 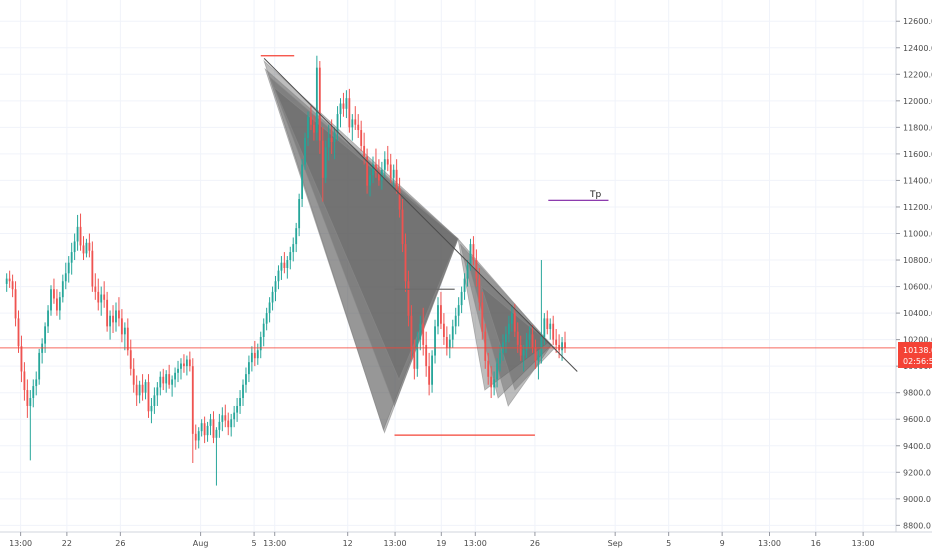 What do you see at coordinates (917, 419) in the screenshot?
I see `y-tick-label: 9600.0` at bounding box center [917, 419].